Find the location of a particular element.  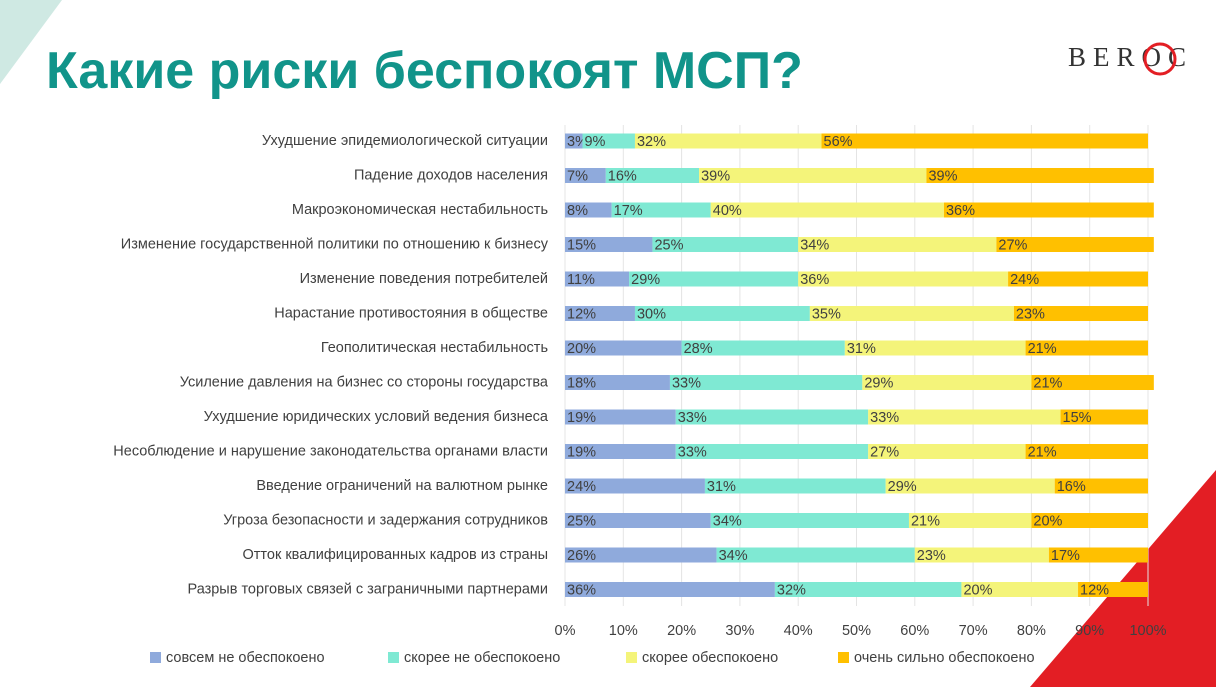

x-tick-label: 90% is located at coordinates (1089, 631).